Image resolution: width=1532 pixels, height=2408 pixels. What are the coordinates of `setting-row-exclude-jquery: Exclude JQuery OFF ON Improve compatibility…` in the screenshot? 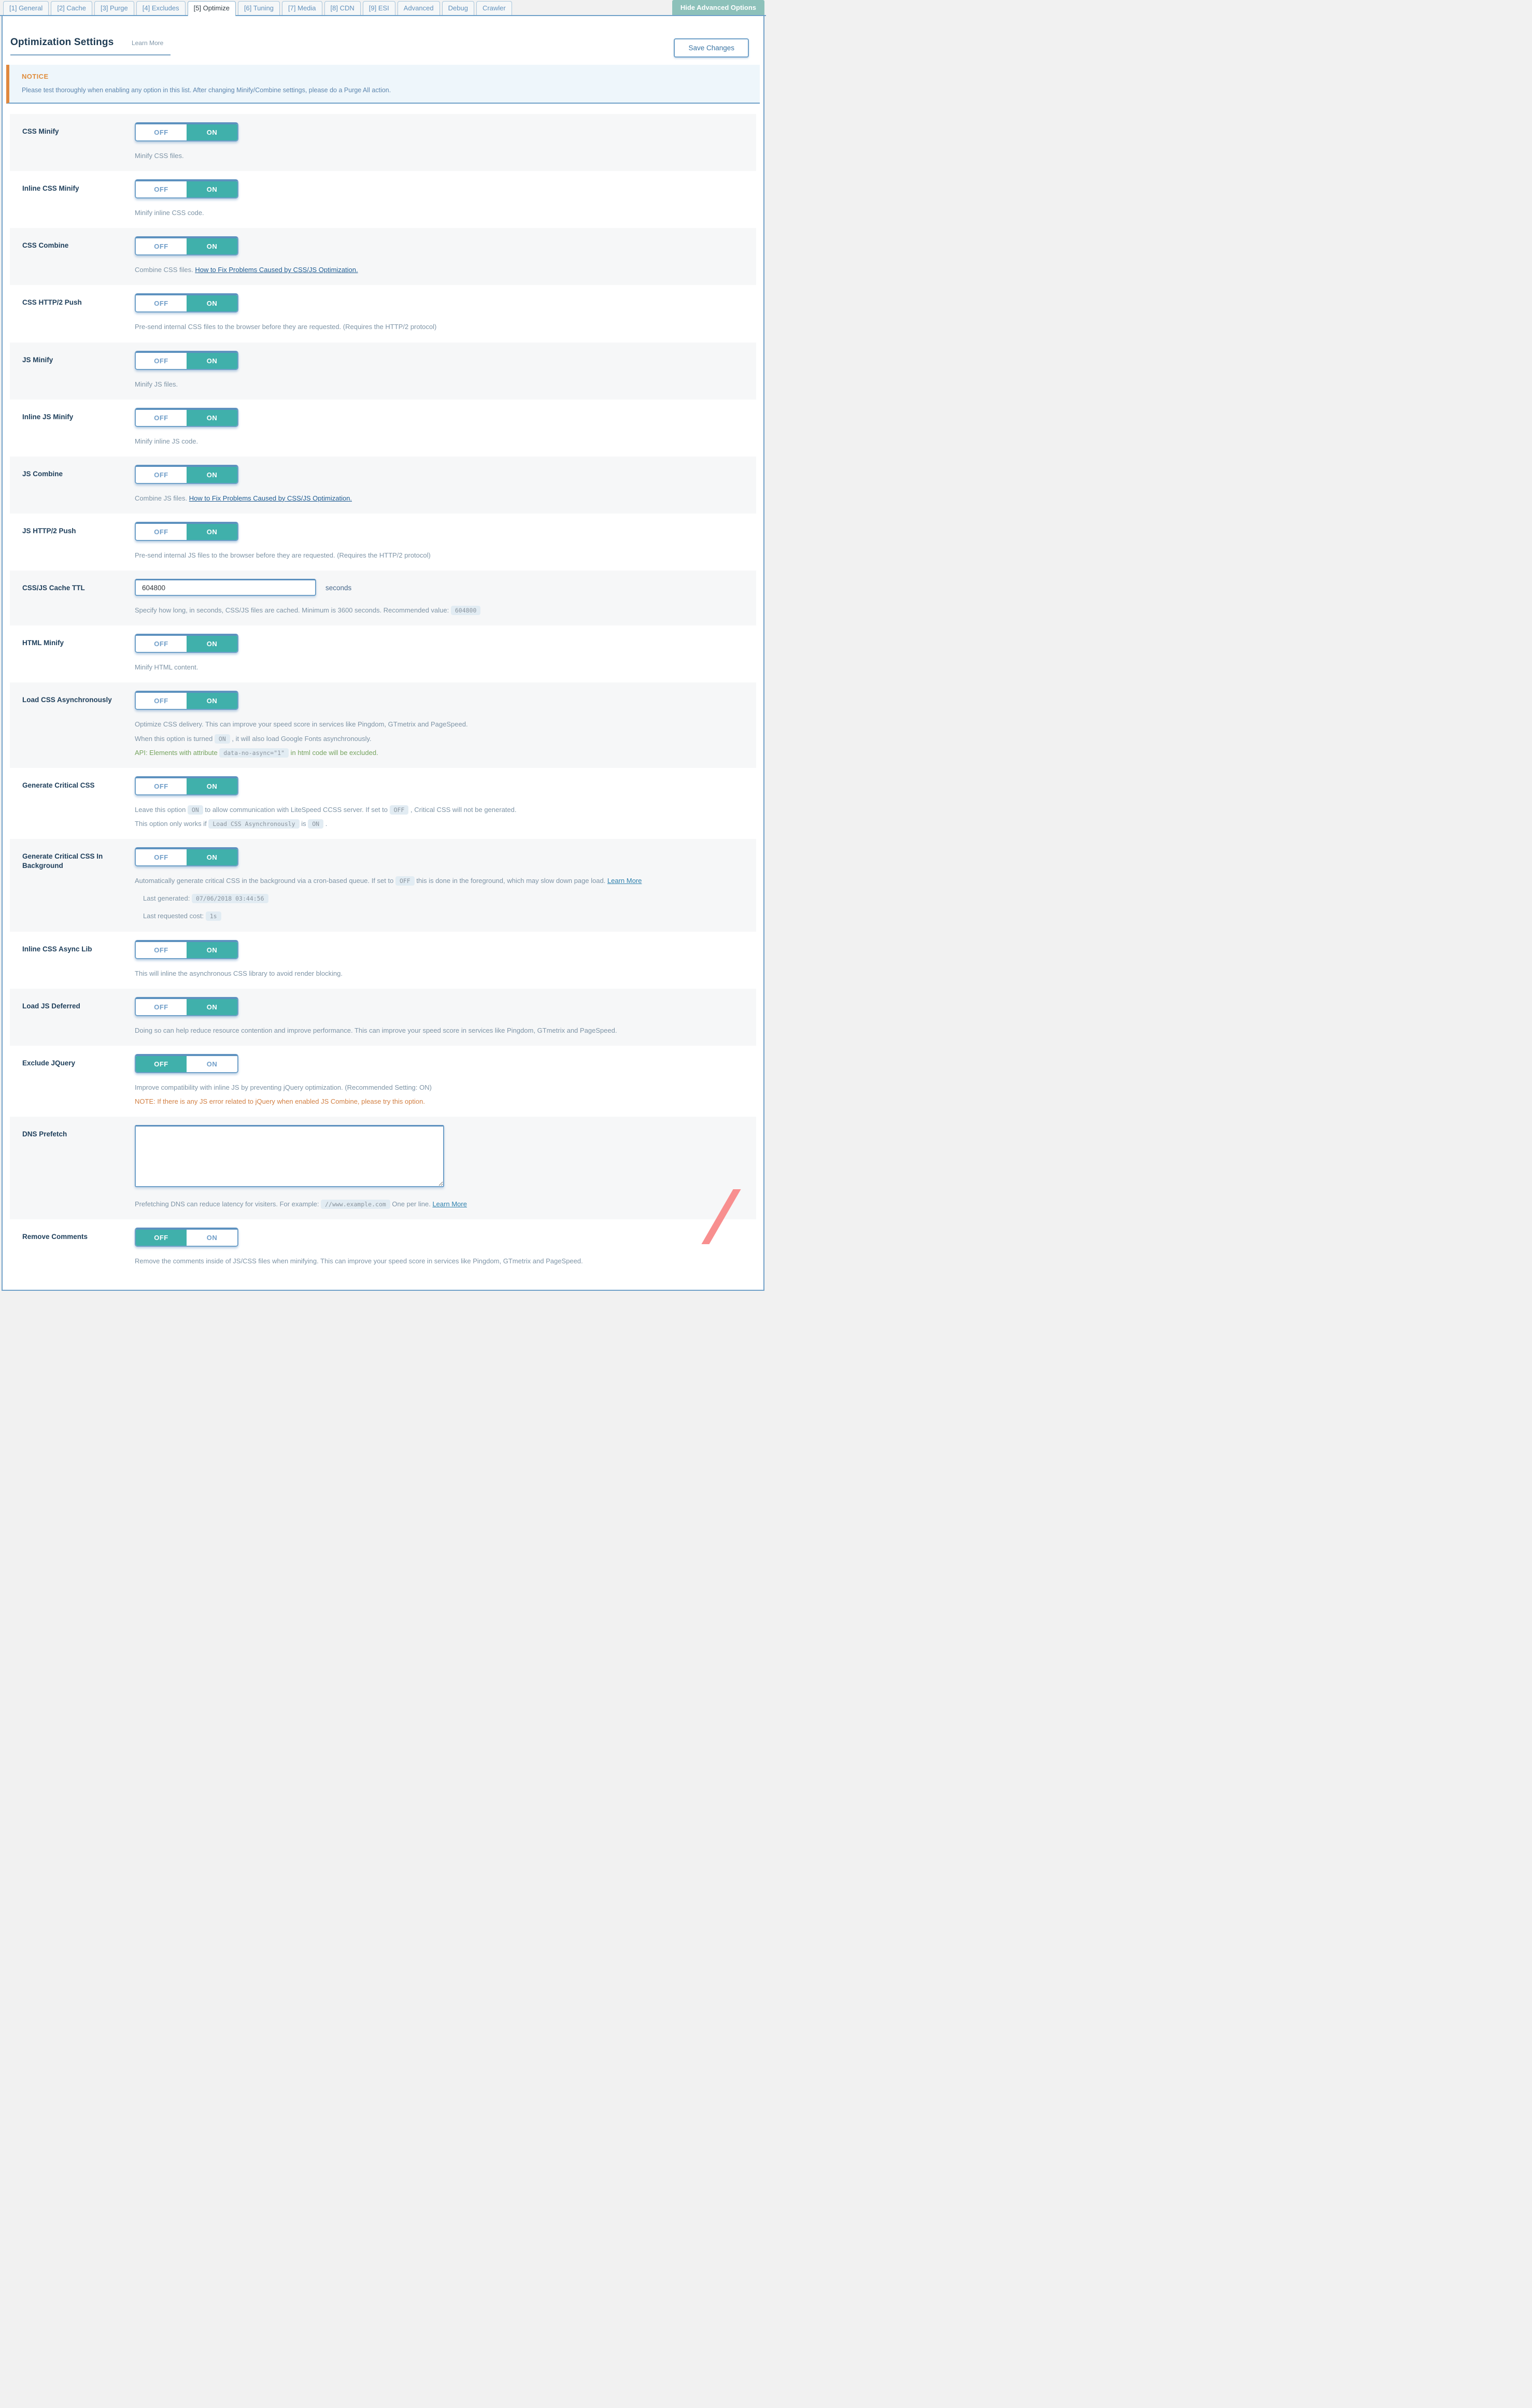 It's located at (383, 1081).